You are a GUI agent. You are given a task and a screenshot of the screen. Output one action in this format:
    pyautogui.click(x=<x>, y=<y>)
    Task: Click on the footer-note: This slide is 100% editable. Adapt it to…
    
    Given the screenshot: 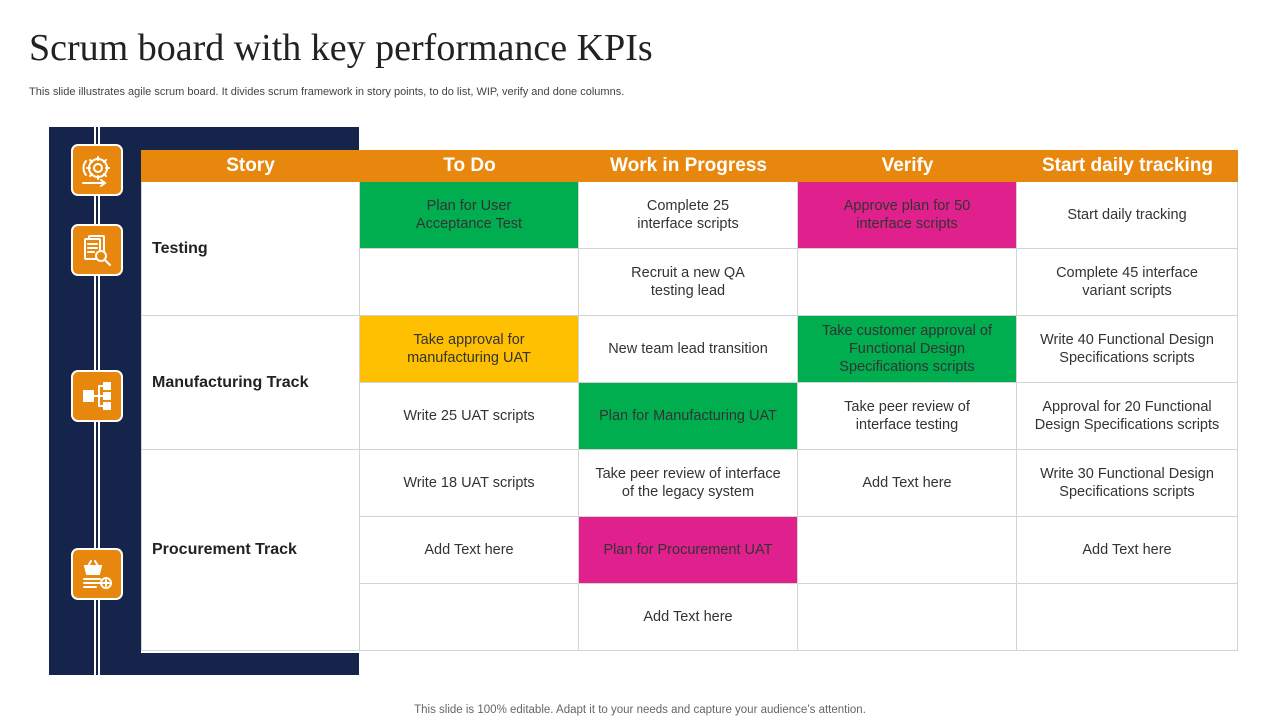 What is the action you would take?
    pyautogui.click(x=640, y=710)
    